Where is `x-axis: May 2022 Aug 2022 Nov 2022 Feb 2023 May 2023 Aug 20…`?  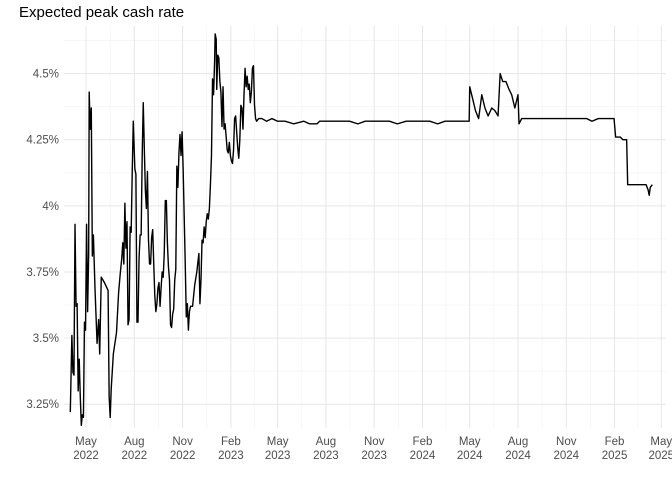
x-axis: May 2022 Aug 2022 Nov 2022 Feb 2023 May 2023 Aug 20… is located at coordinates (372, 449).